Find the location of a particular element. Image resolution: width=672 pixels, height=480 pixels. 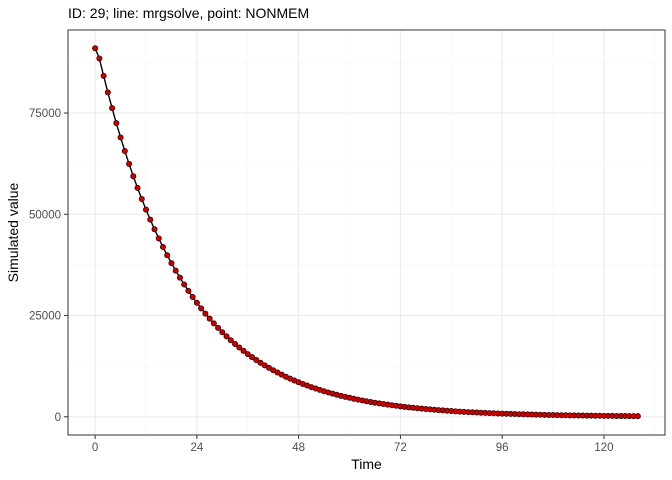

x-tick-label: 48 is located at coordinates (298, 448).